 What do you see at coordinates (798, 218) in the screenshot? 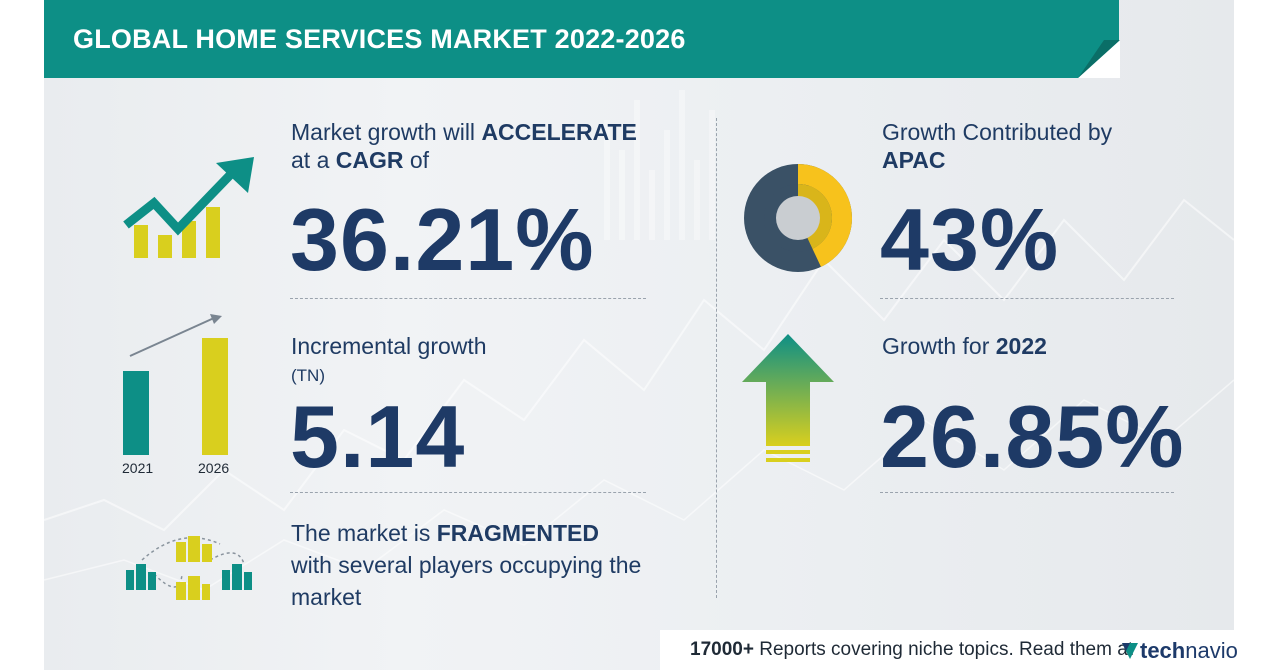
I see `region-donut-icon` at bounding box center [798, 218].